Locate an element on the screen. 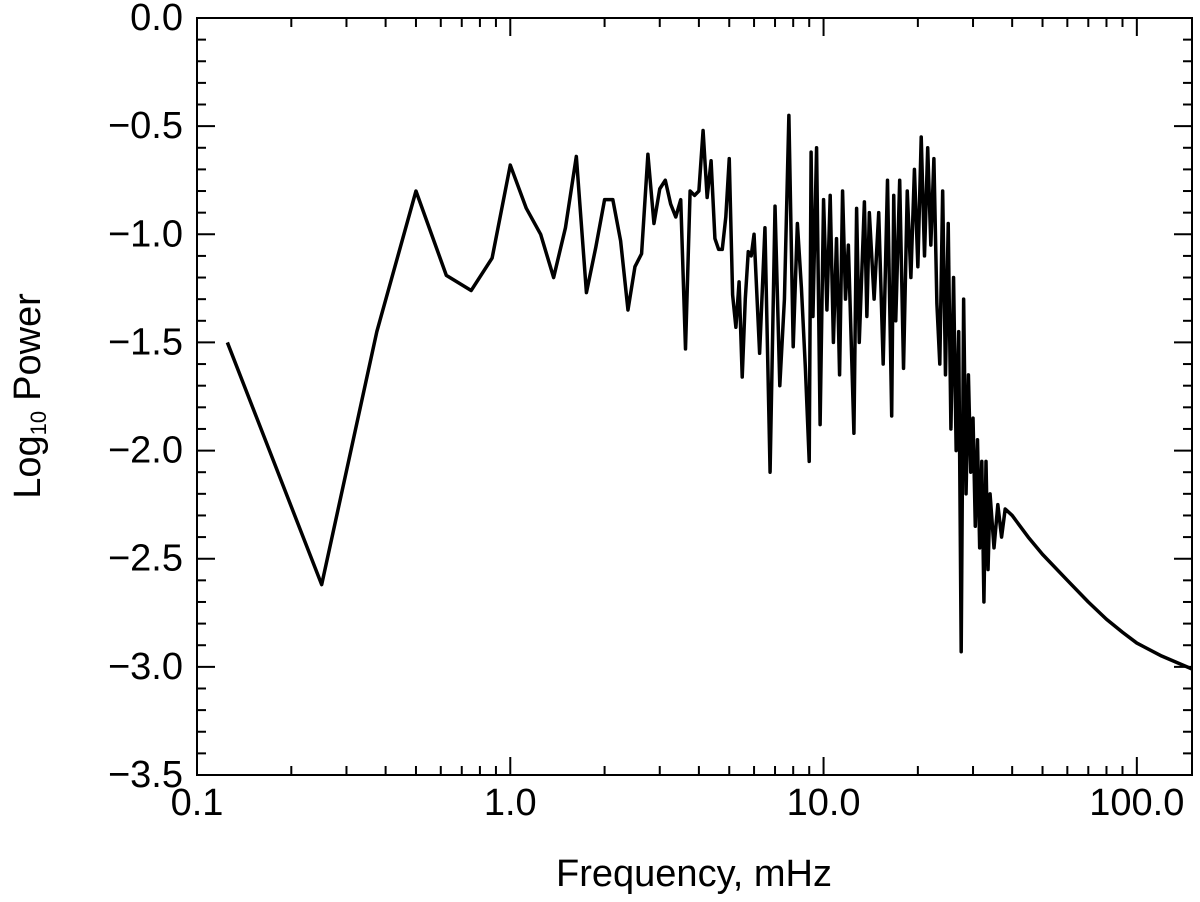  x-tick-label: 0.1 is located at coordinates (197, 803).